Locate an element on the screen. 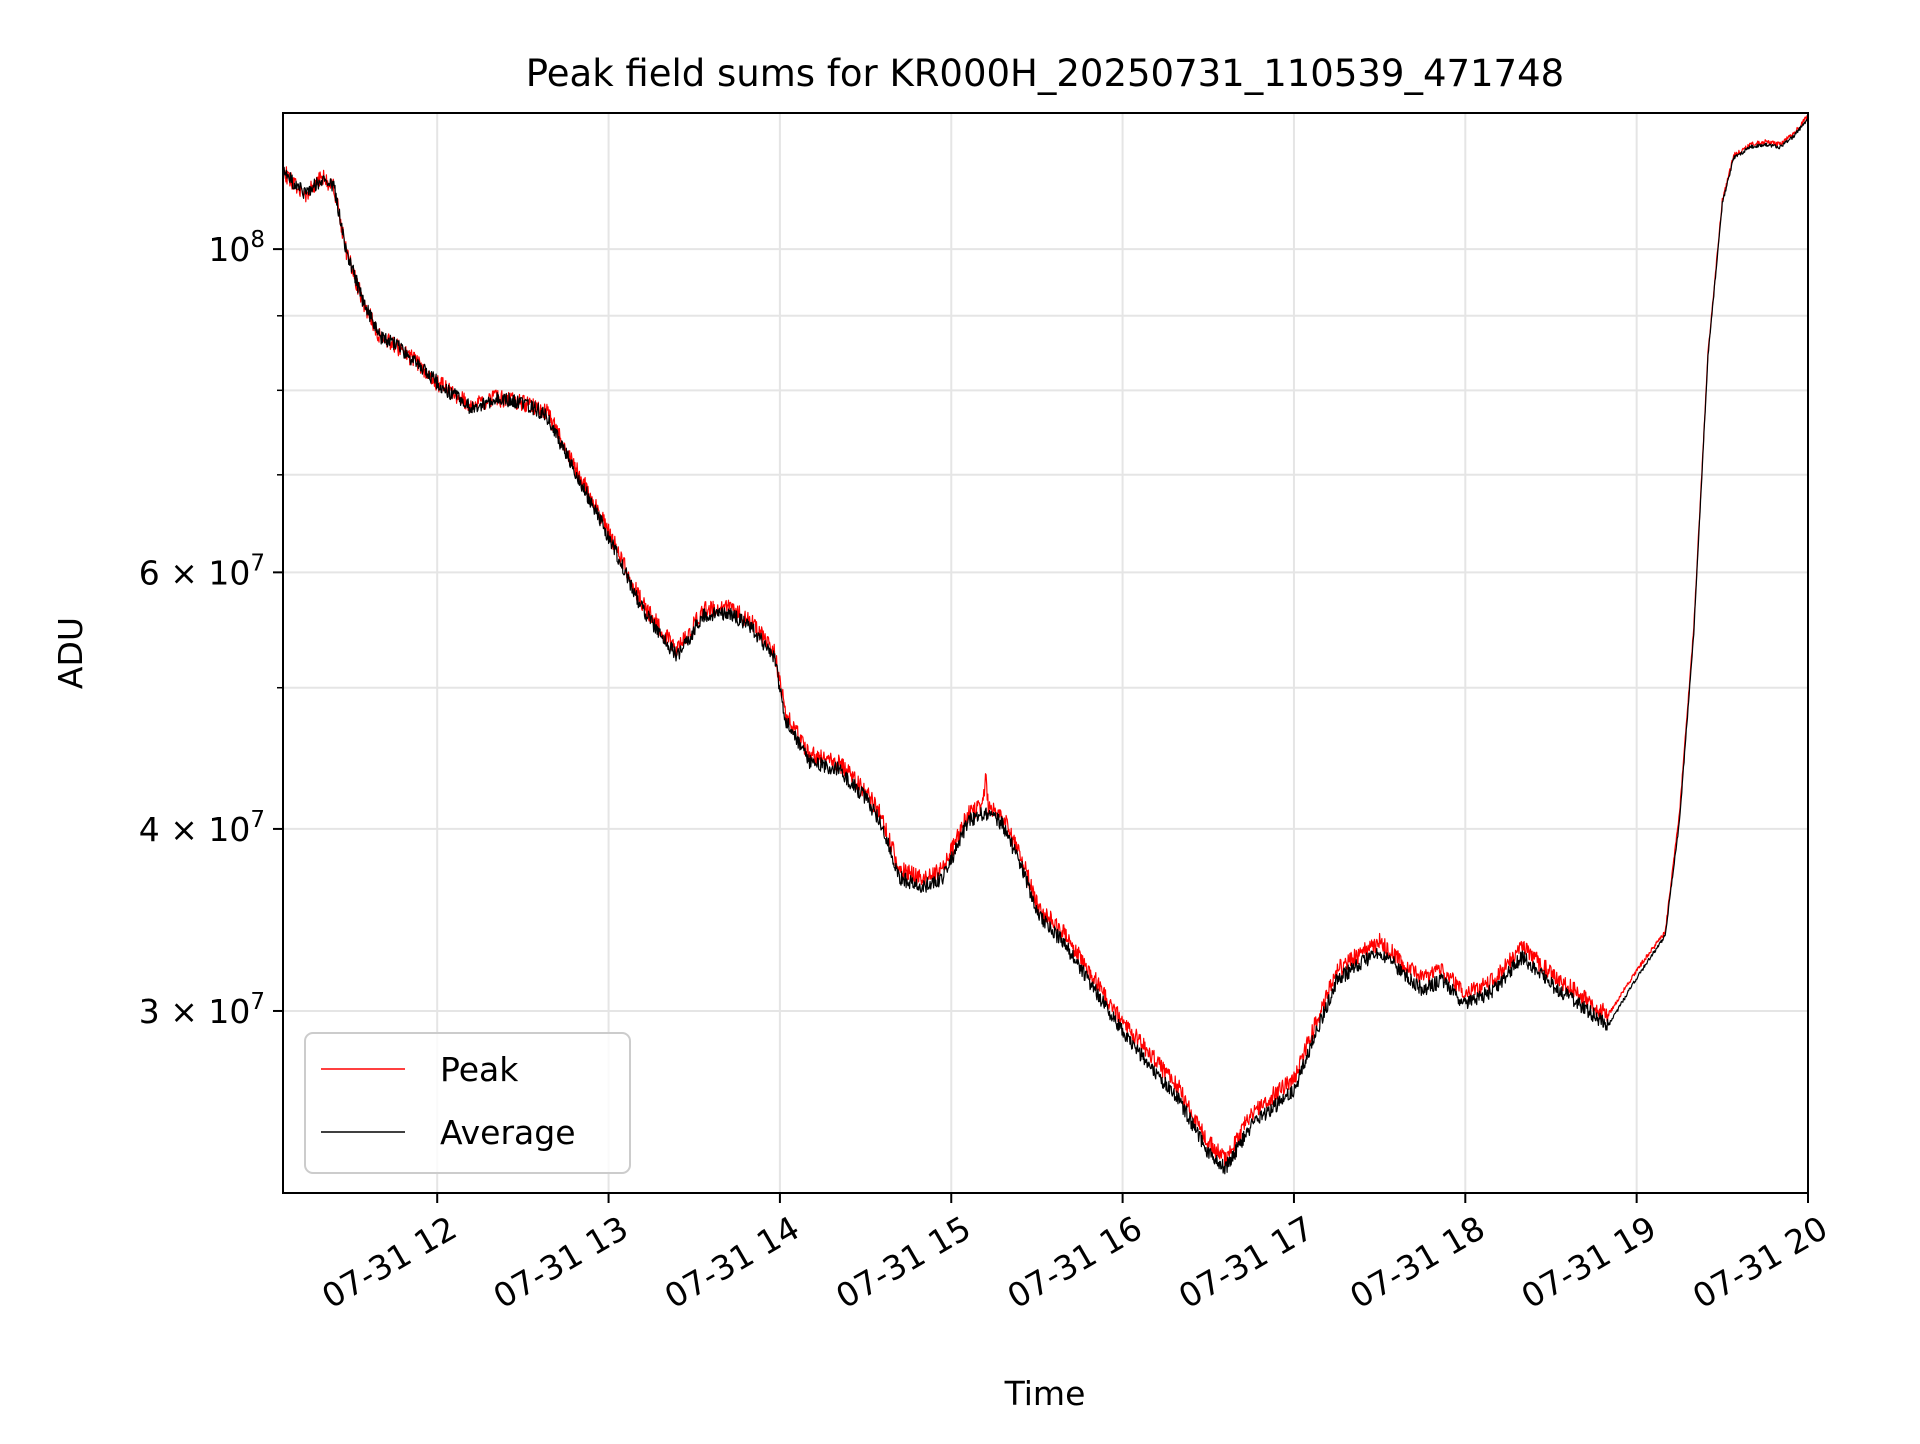  y-axis-label: ADU is located at coordinates (70, 653).